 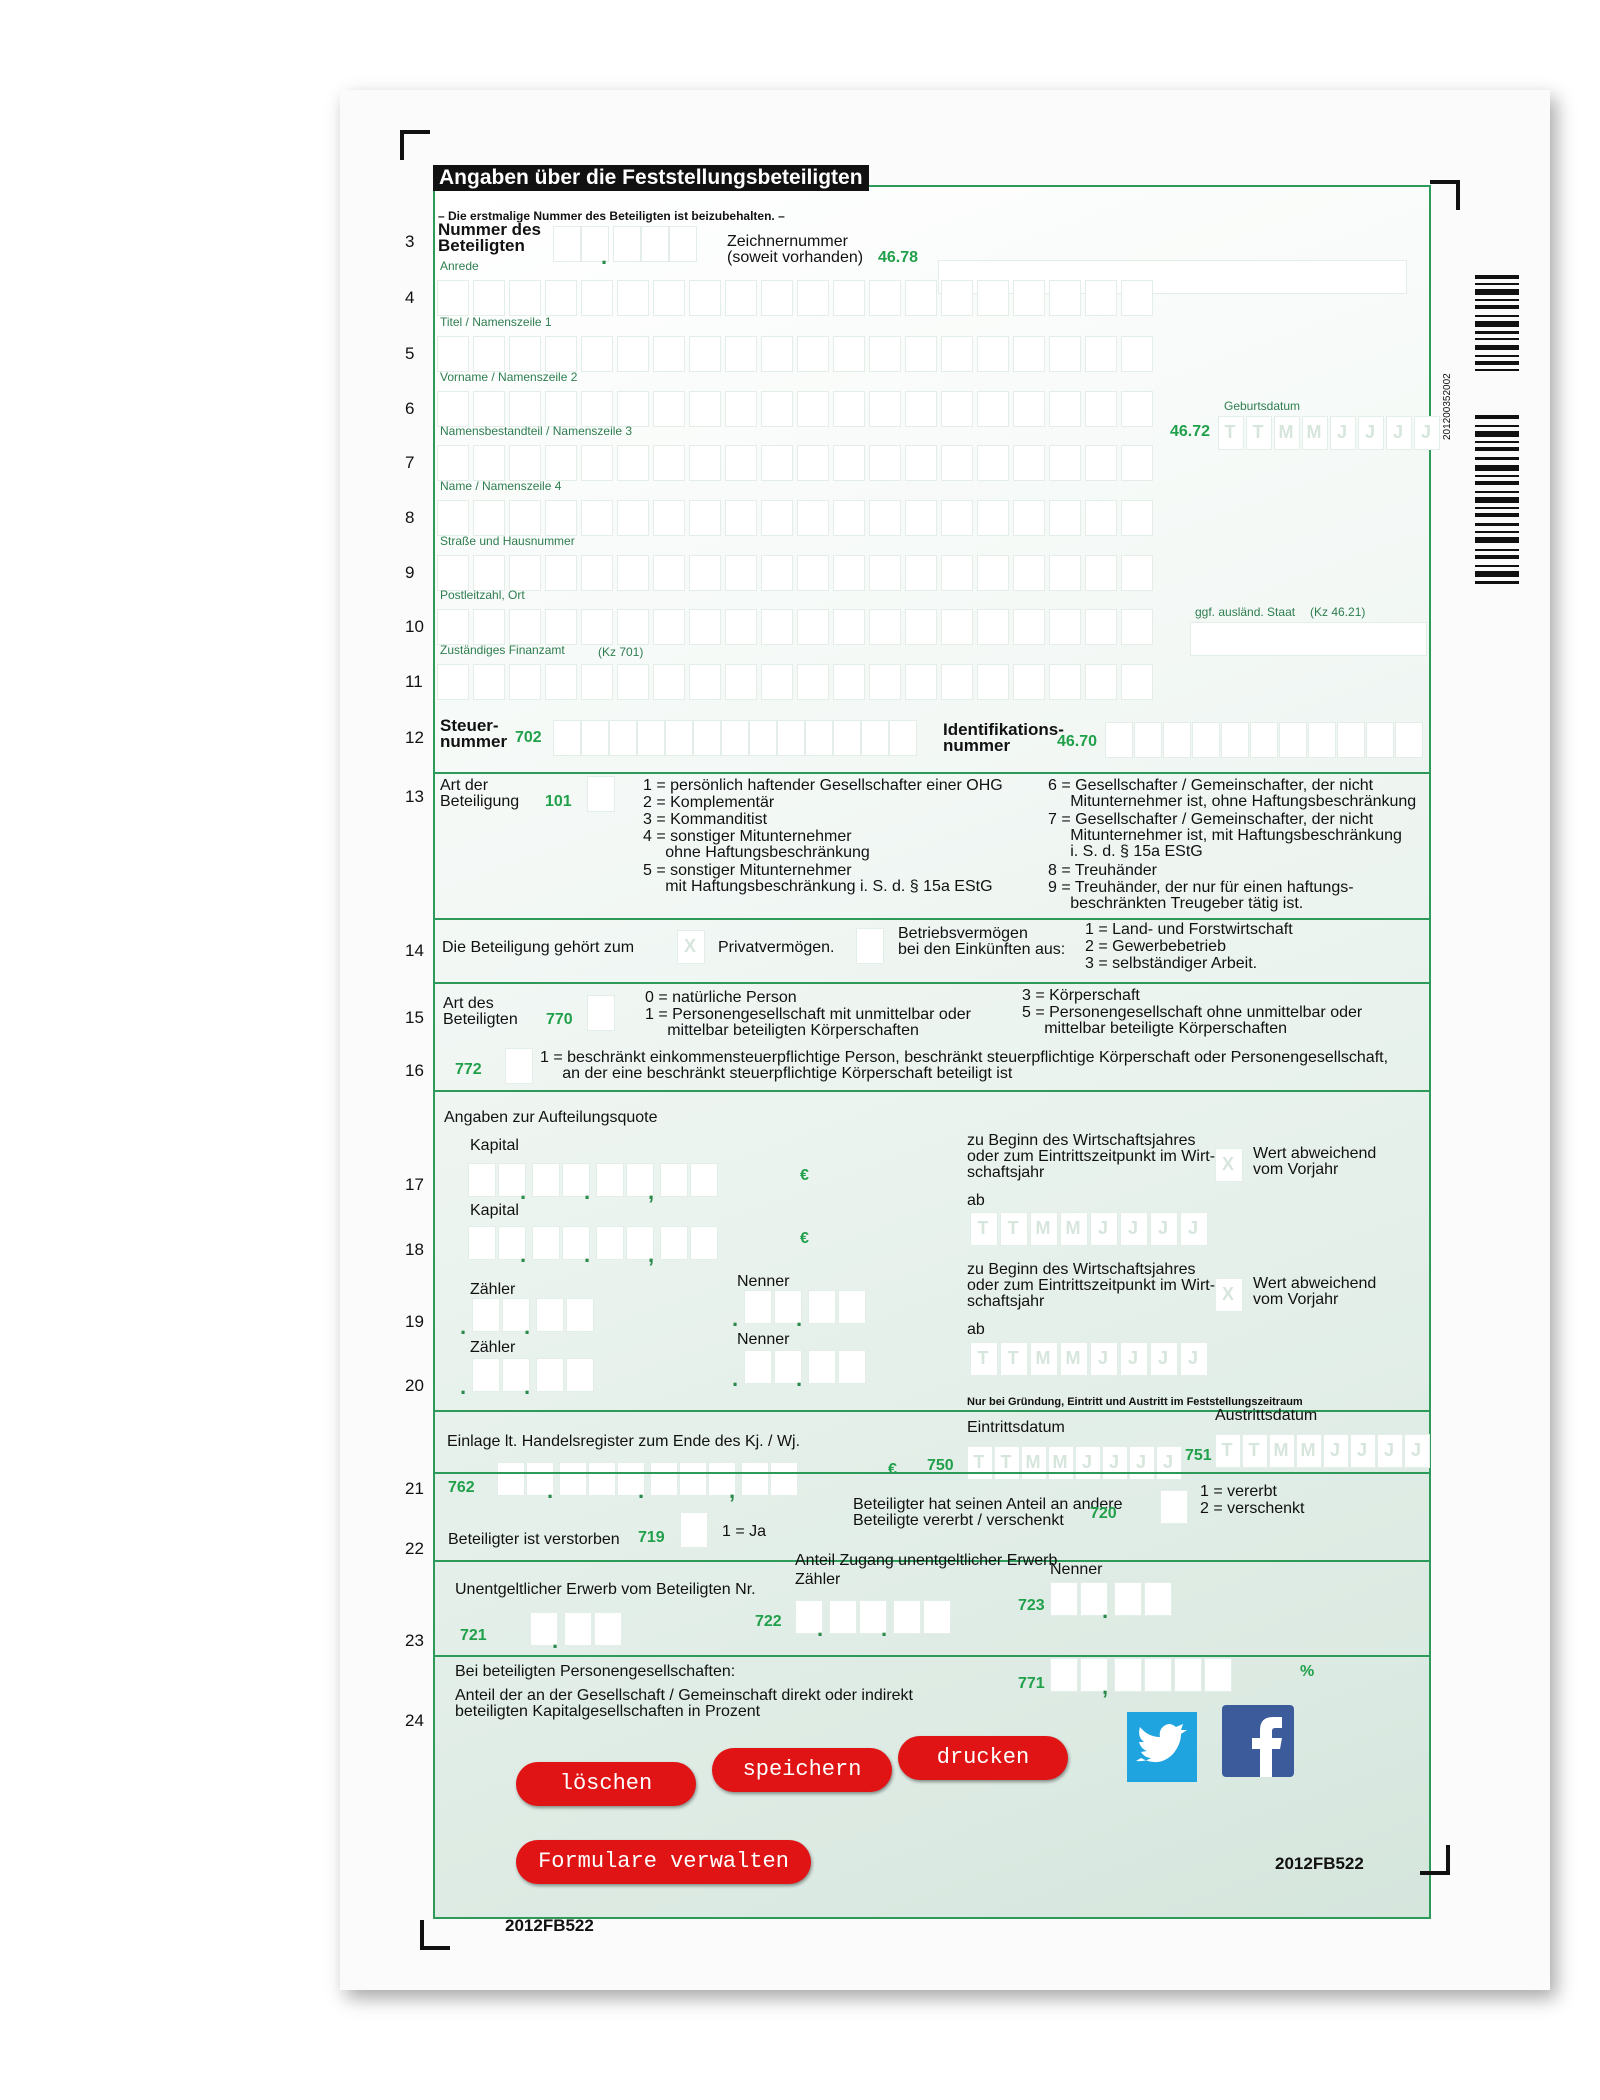 I want to click on date-placeholder: M, so click(x=1281, y=1450).